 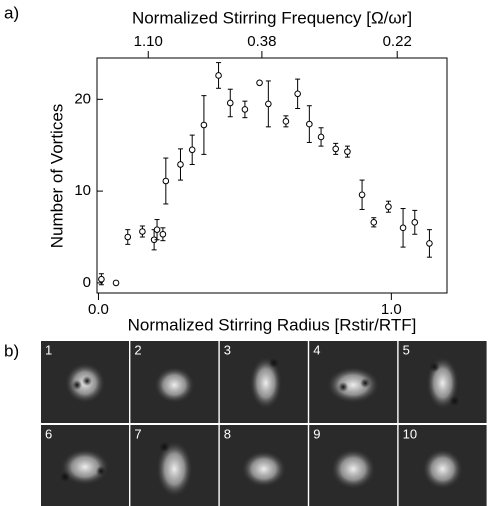 I want to click on image-panel: 4, so click(x=353, y=382).